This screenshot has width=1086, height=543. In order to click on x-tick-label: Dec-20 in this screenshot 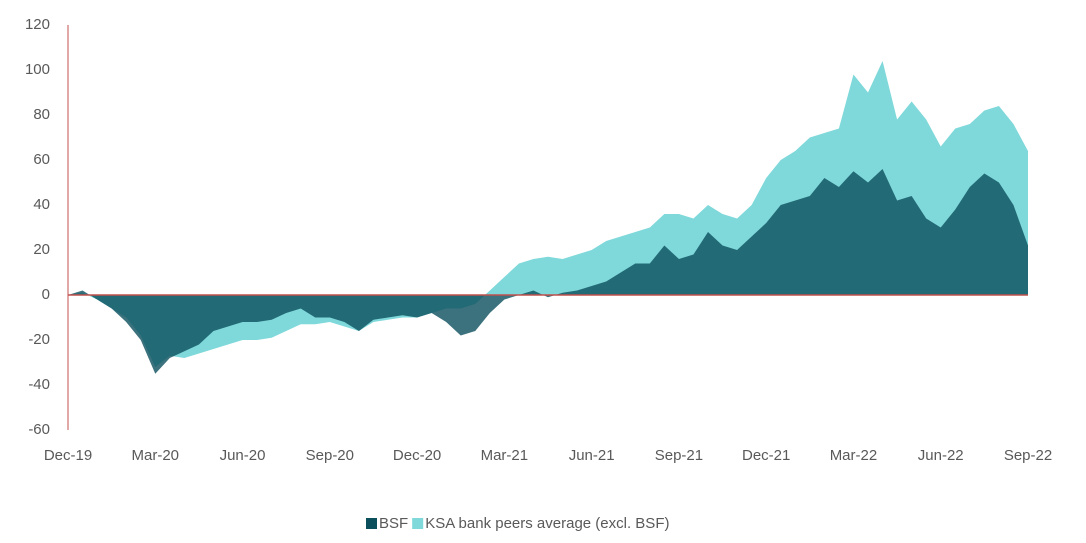, I will do `click(417, 455)`.